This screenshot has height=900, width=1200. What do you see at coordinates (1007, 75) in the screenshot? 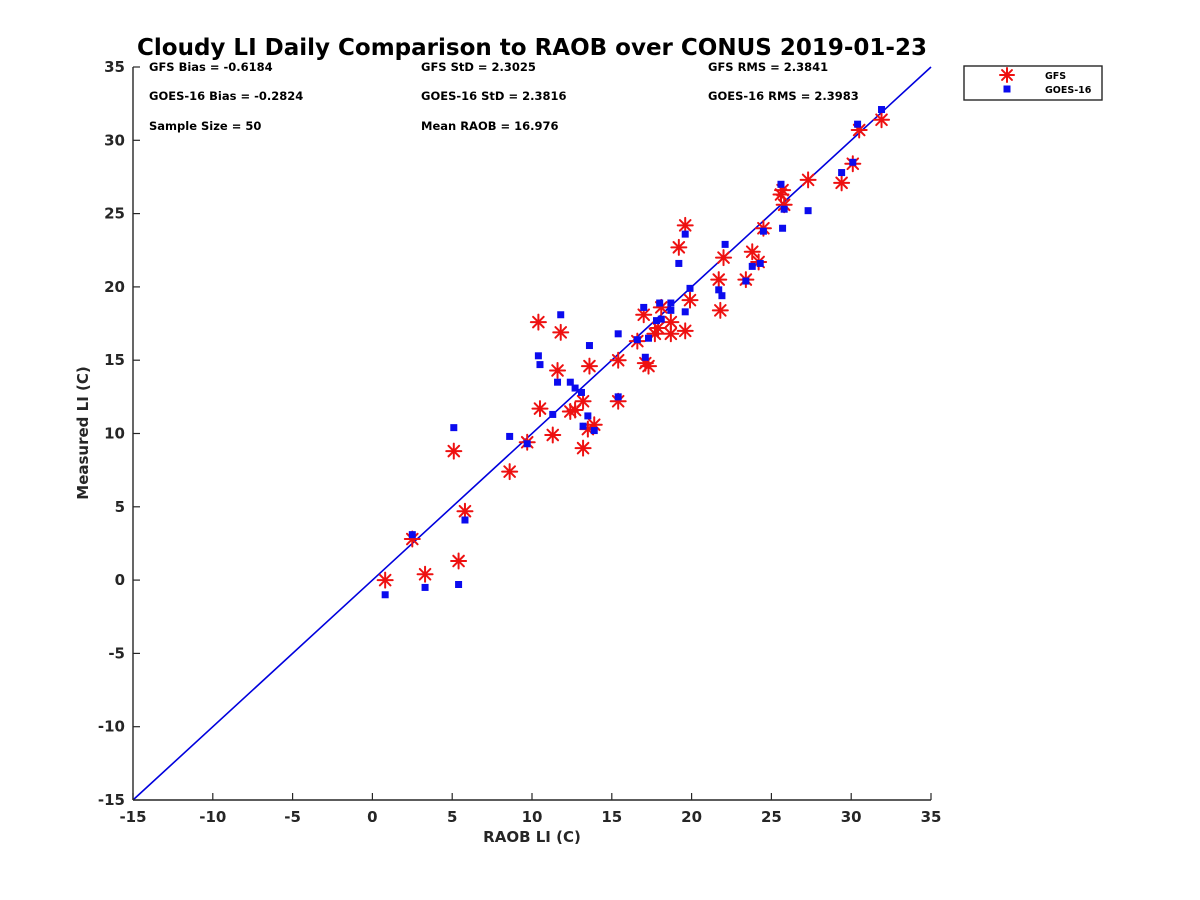
I see `legend-gfs-marker` at bounding box center [1007, 75].